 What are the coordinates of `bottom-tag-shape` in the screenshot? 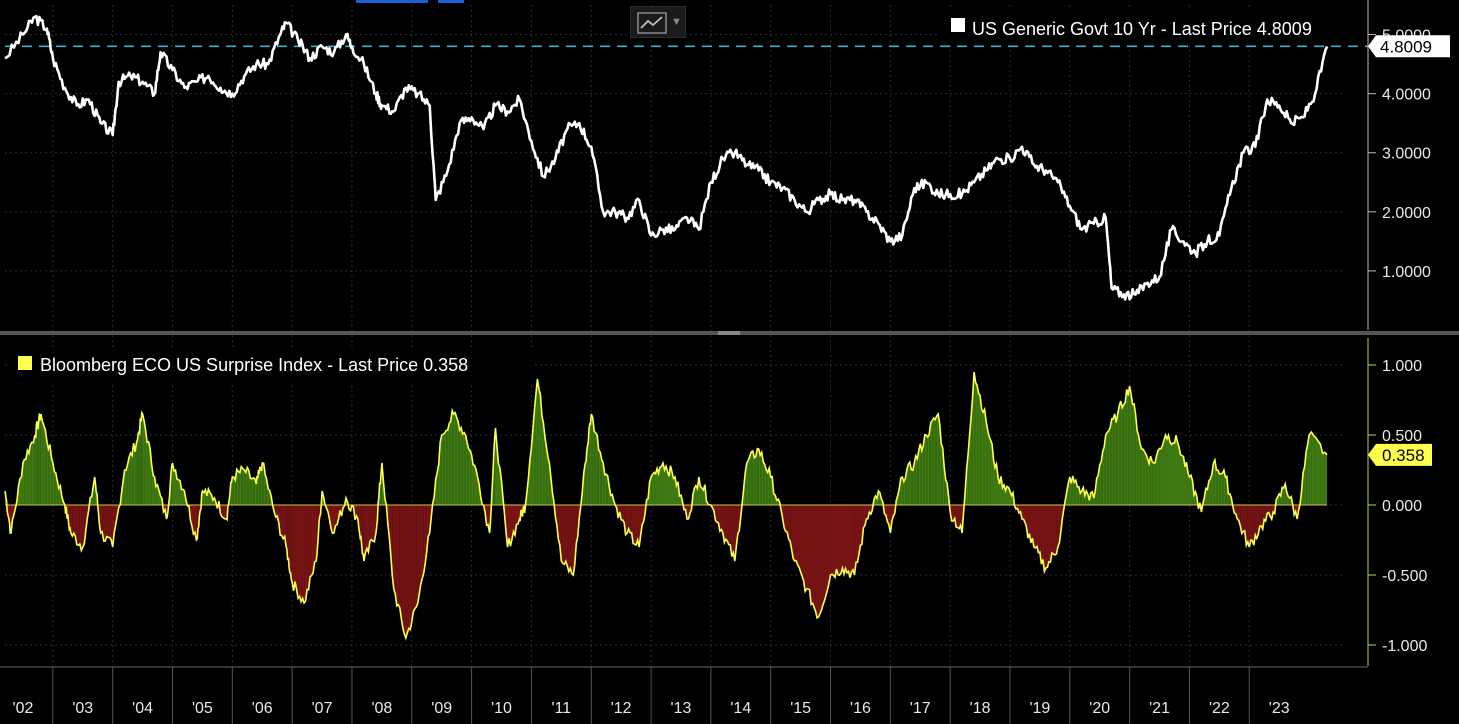 It's located at (1400, 454).